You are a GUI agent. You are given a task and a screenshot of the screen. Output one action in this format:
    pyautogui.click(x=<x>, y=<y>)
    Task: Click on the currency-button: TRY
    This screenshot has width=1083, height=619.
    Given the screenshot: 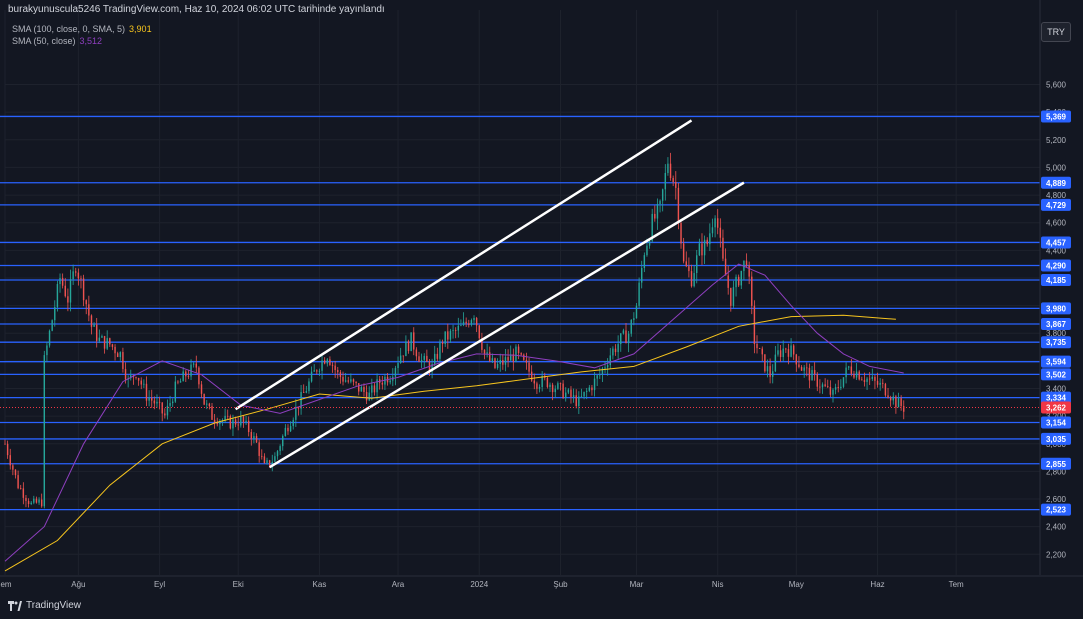 What is the action you would take?
    pyautogui.click(x=1056, y=32)
    